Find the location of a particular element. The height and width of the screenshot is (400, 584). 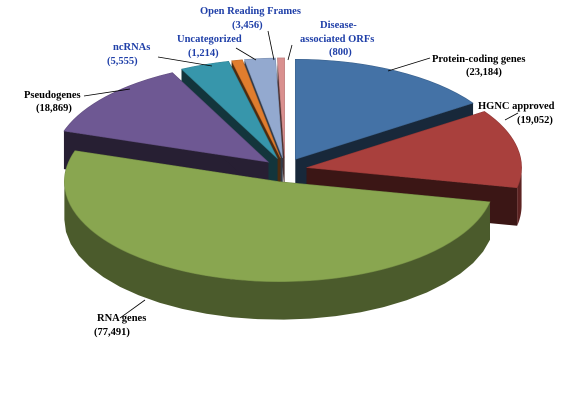

label-name: Open Reading Frames is located at coordinates (250, 11).